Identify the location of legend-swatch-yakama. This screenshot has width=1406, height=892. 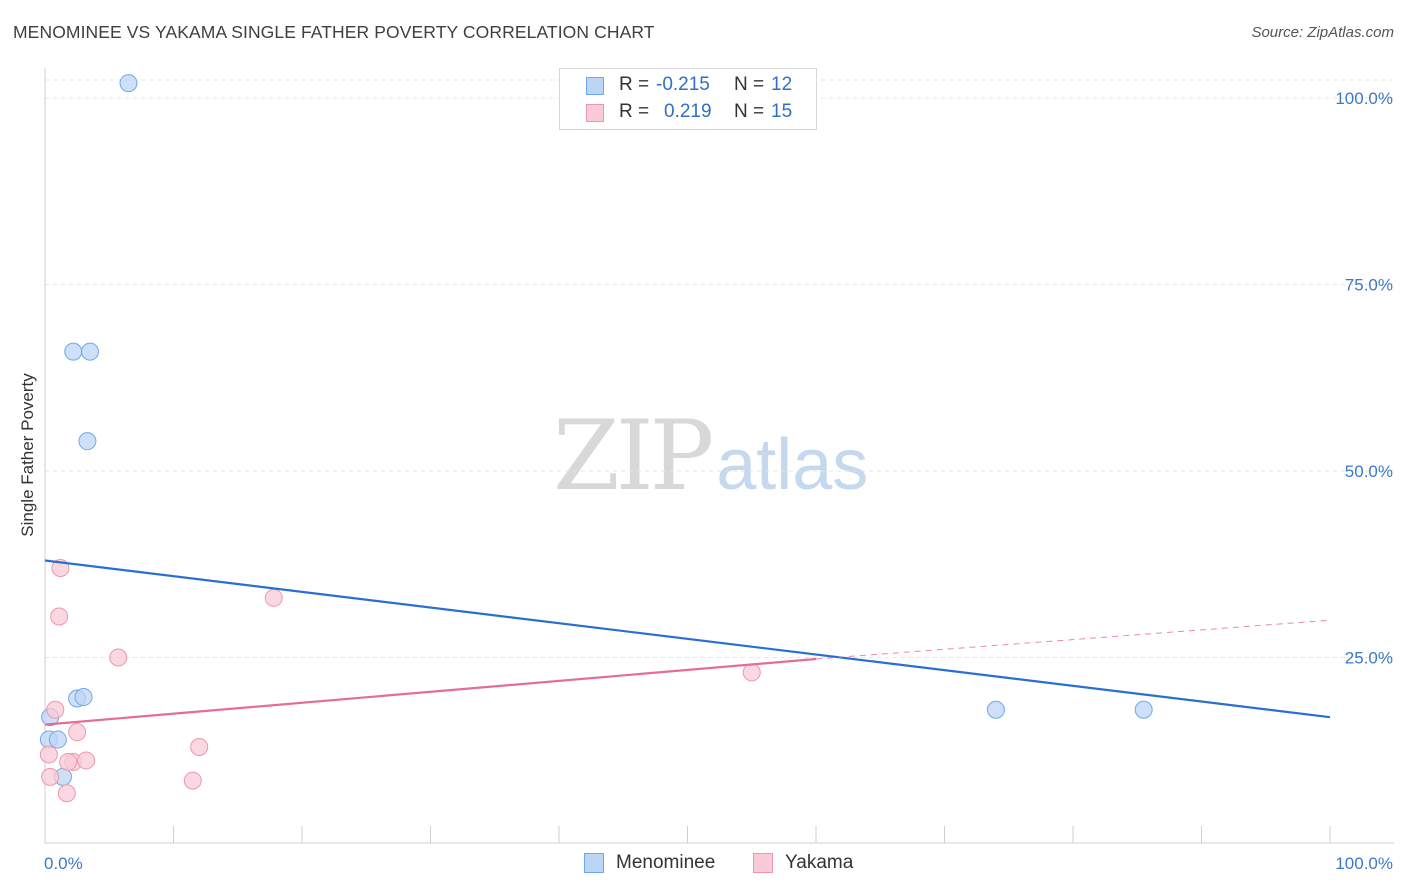
(595, 113).